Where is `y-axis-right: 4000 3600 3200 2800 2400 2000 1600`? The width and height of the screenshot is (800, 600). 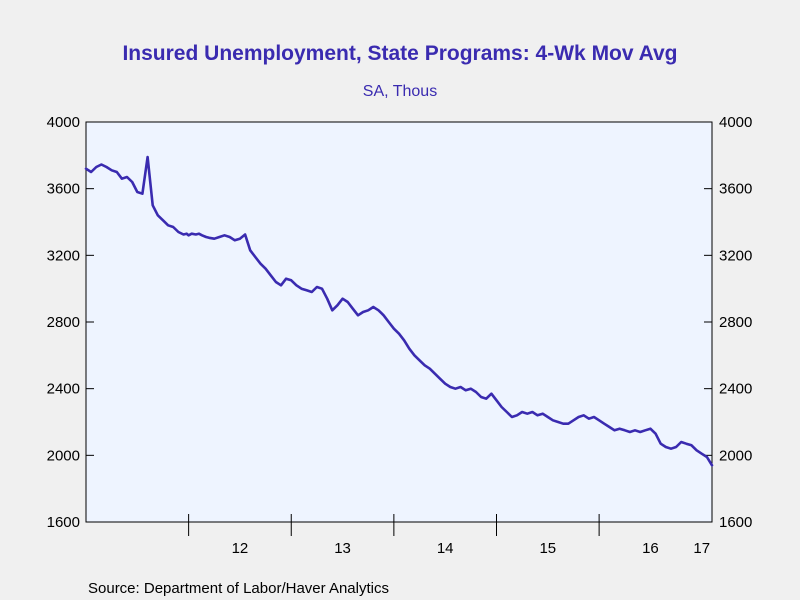
y-axis-right: 4000 3600 3200 2800 2400 2000 1600 is located at coordinates (728, 322).